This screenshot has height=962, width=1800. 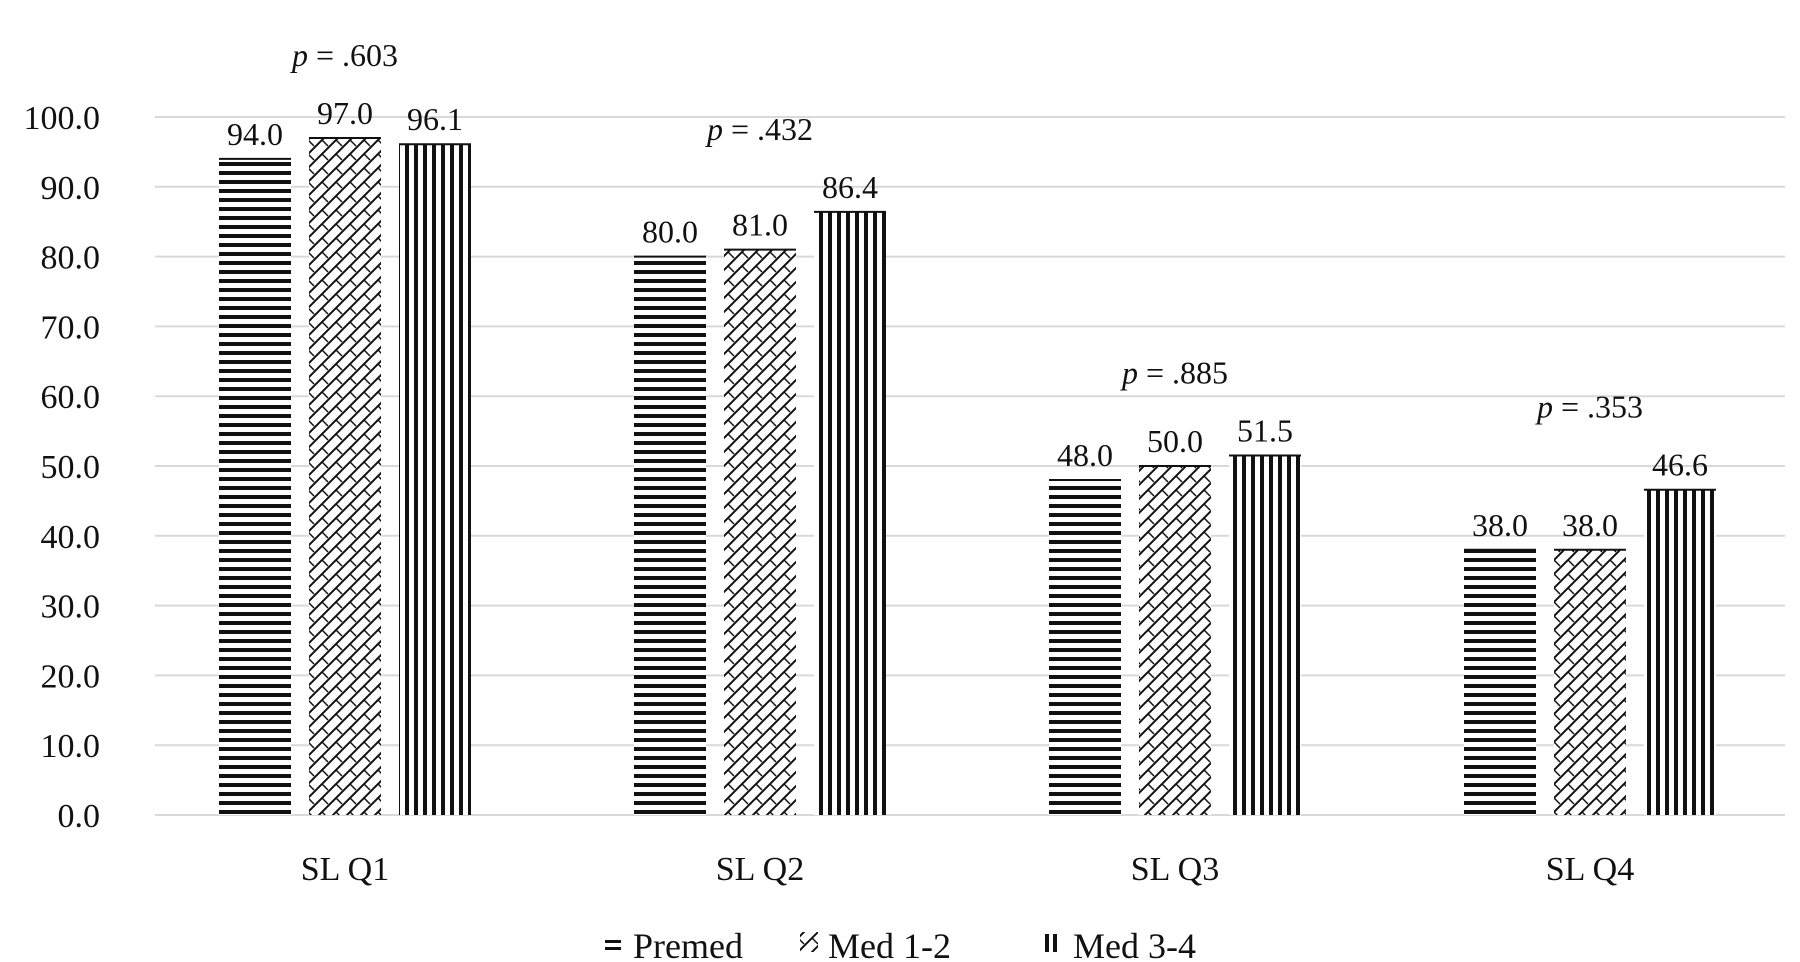 What do you see at coordinates (889, 944) in the screenshot?
I see `legend-label: Med 1-2` at bounding box center [889, 944].